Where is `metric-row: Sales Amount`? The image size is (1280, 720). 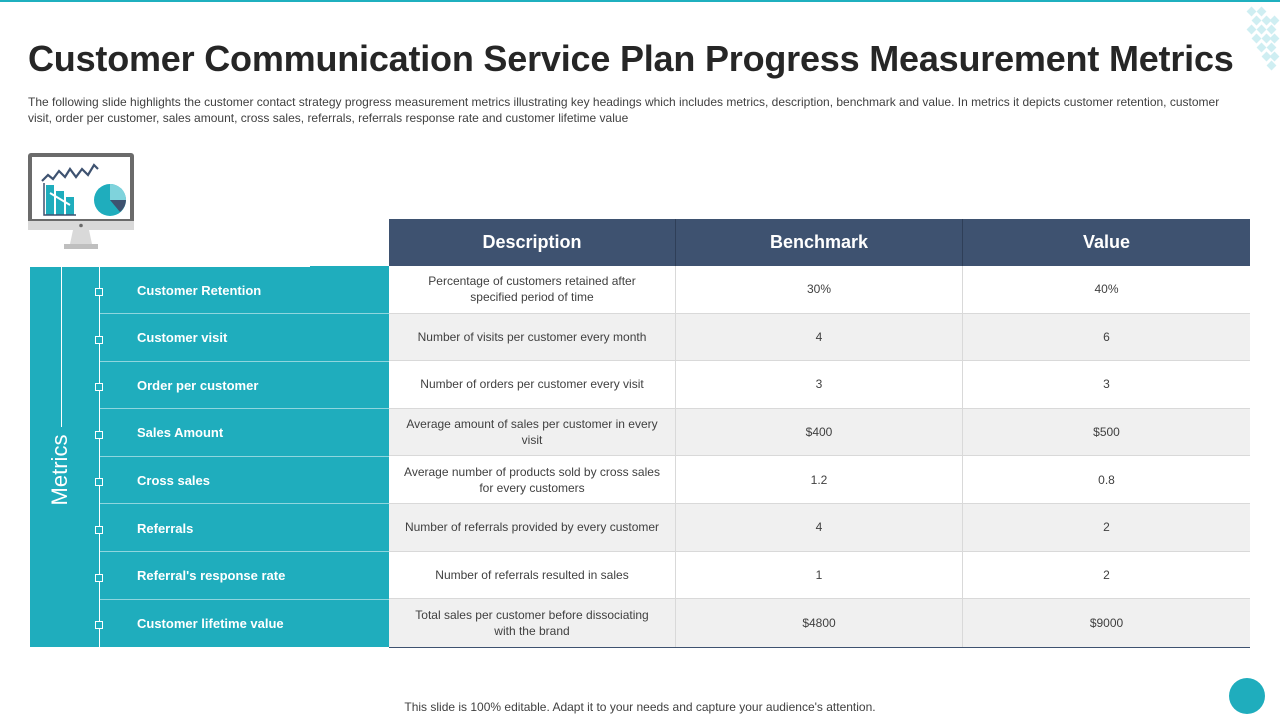 metric-row: Sales Amount is located at coordinates (244, 433).